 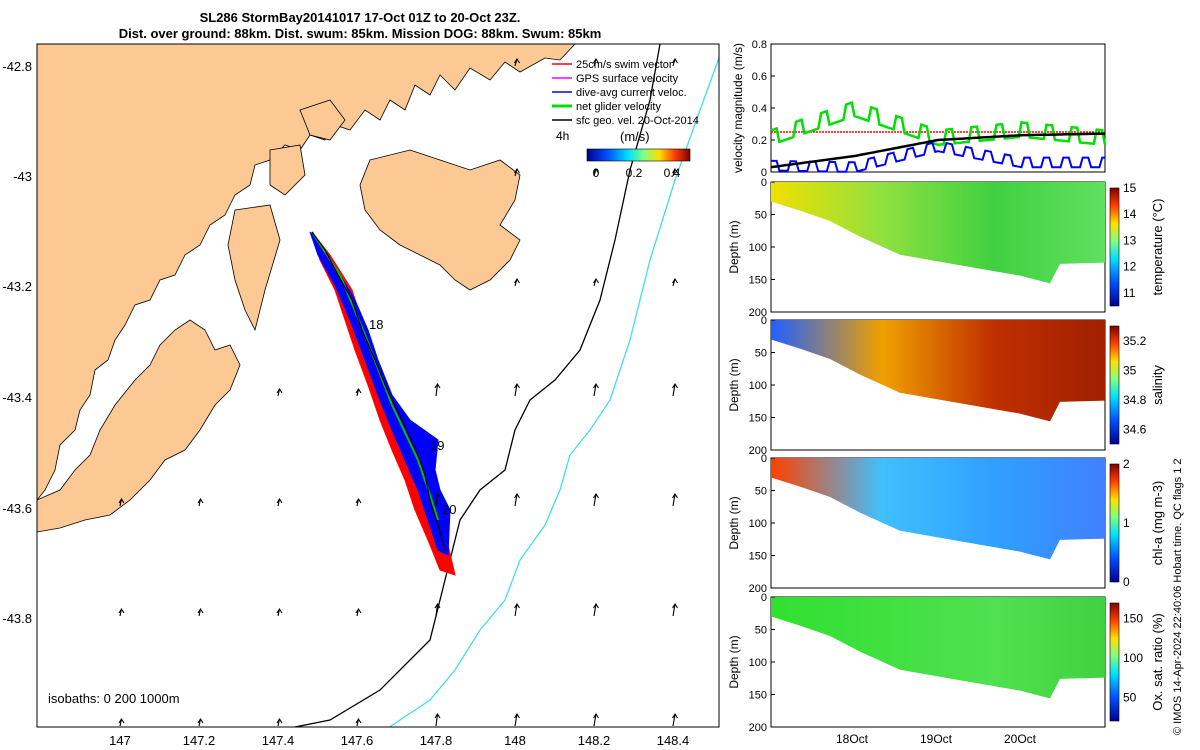 I want to click on time-tick: 20Oct, so click(x=1020, y=739).